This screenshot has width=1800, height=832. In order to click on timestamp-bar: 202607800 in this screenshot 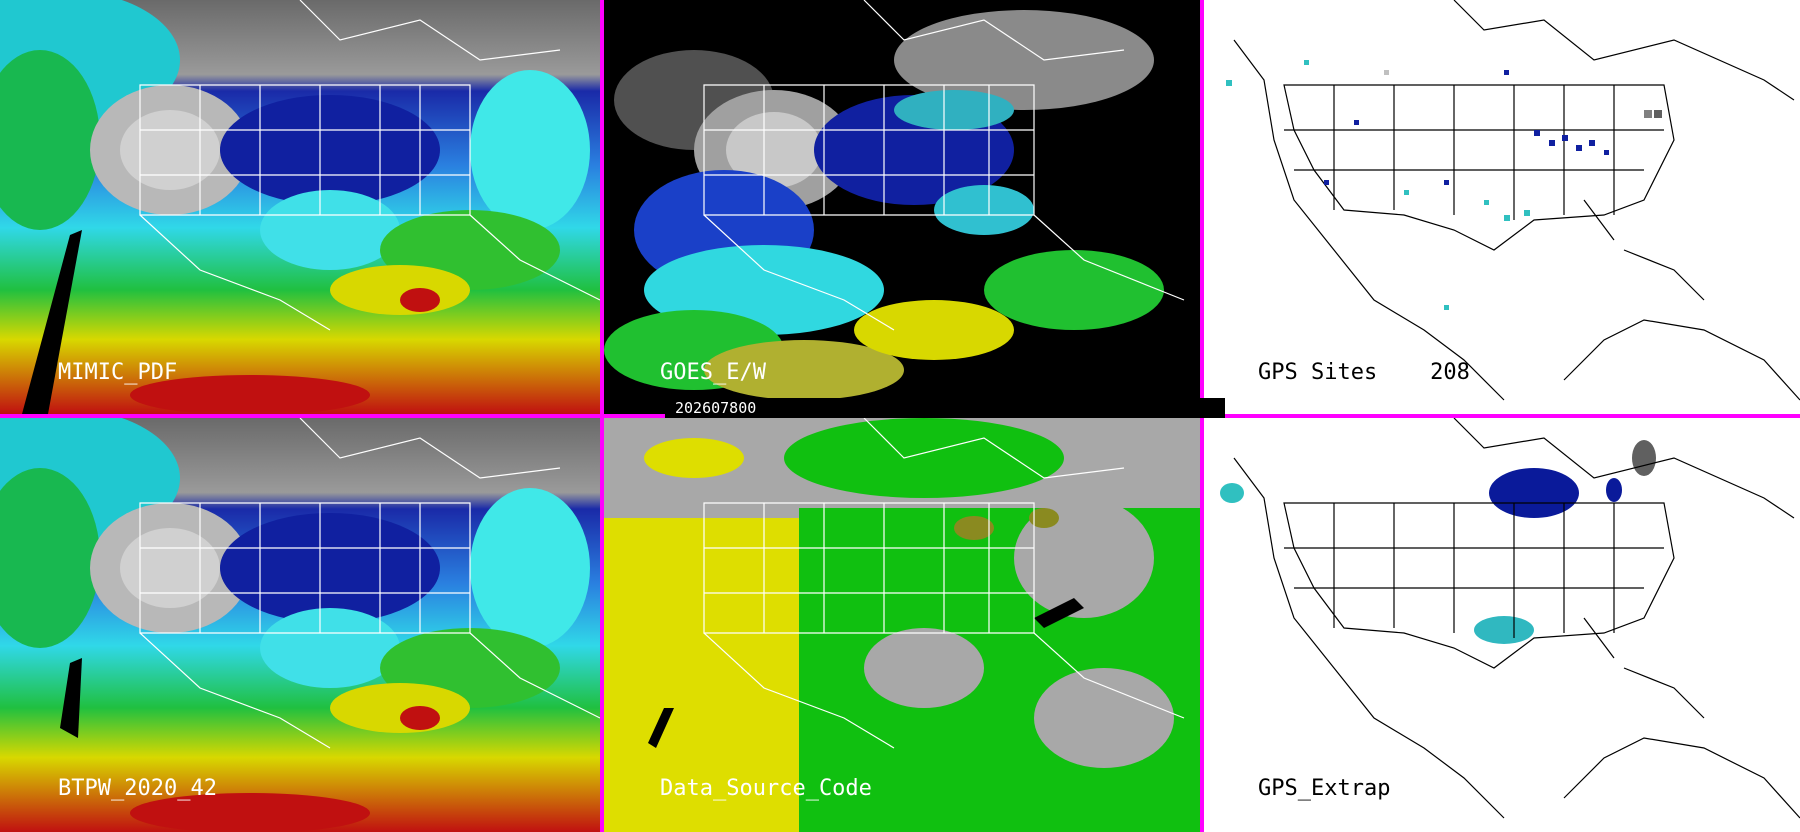, I will do `click(945, 408)`.